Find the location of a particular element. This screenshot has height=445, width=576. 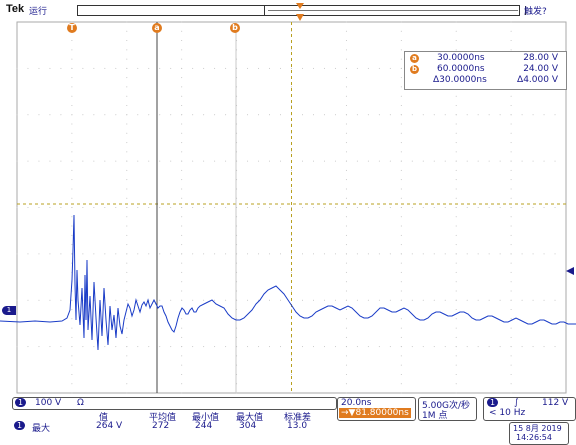

trigger-position-marker: T is located at coordinates (72, 28).